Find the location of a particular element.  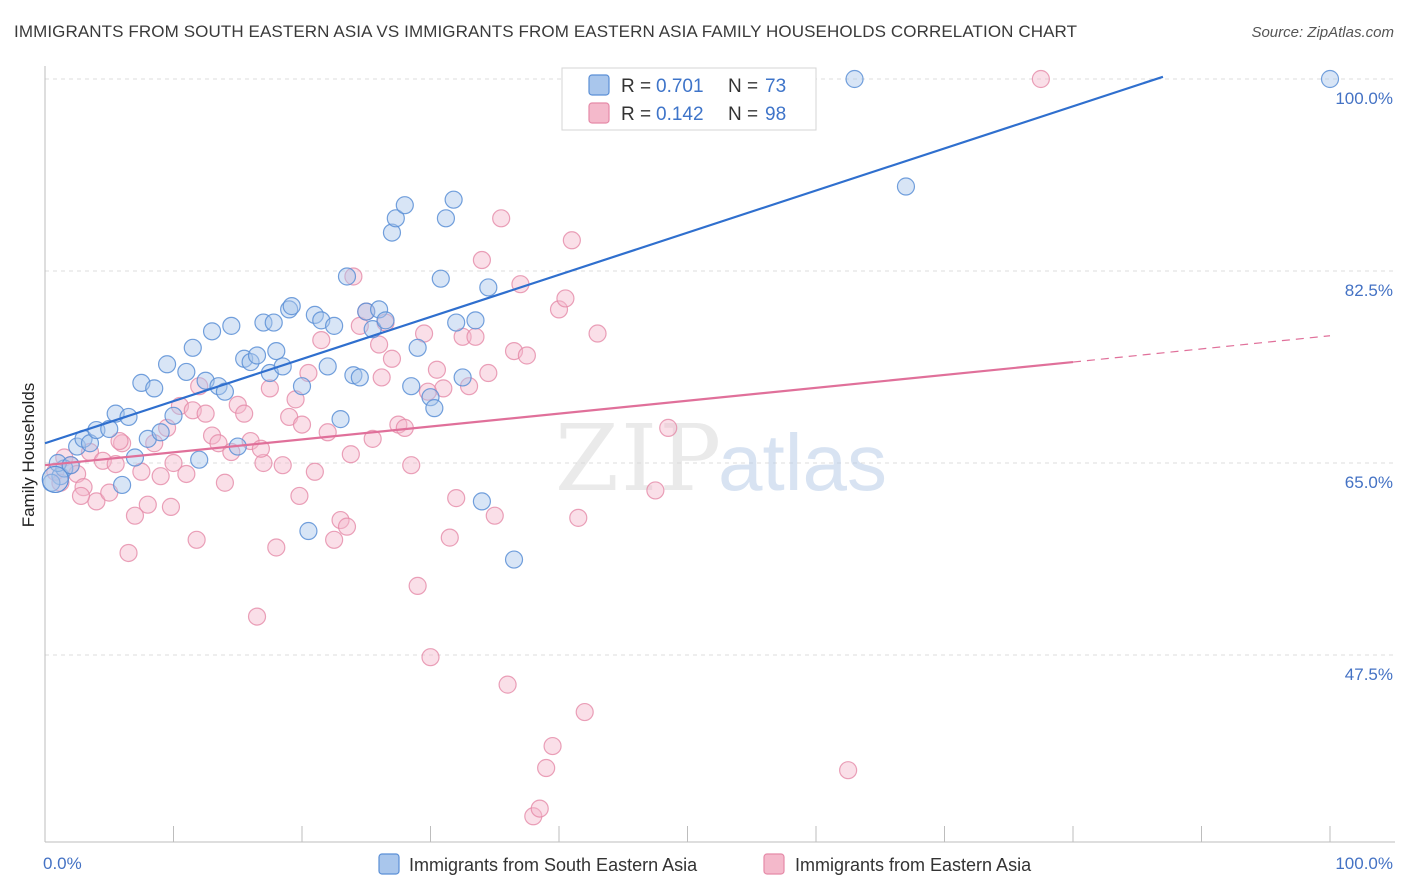

trendline-eastern-asia-extension is located at coordinates (1201, 349).